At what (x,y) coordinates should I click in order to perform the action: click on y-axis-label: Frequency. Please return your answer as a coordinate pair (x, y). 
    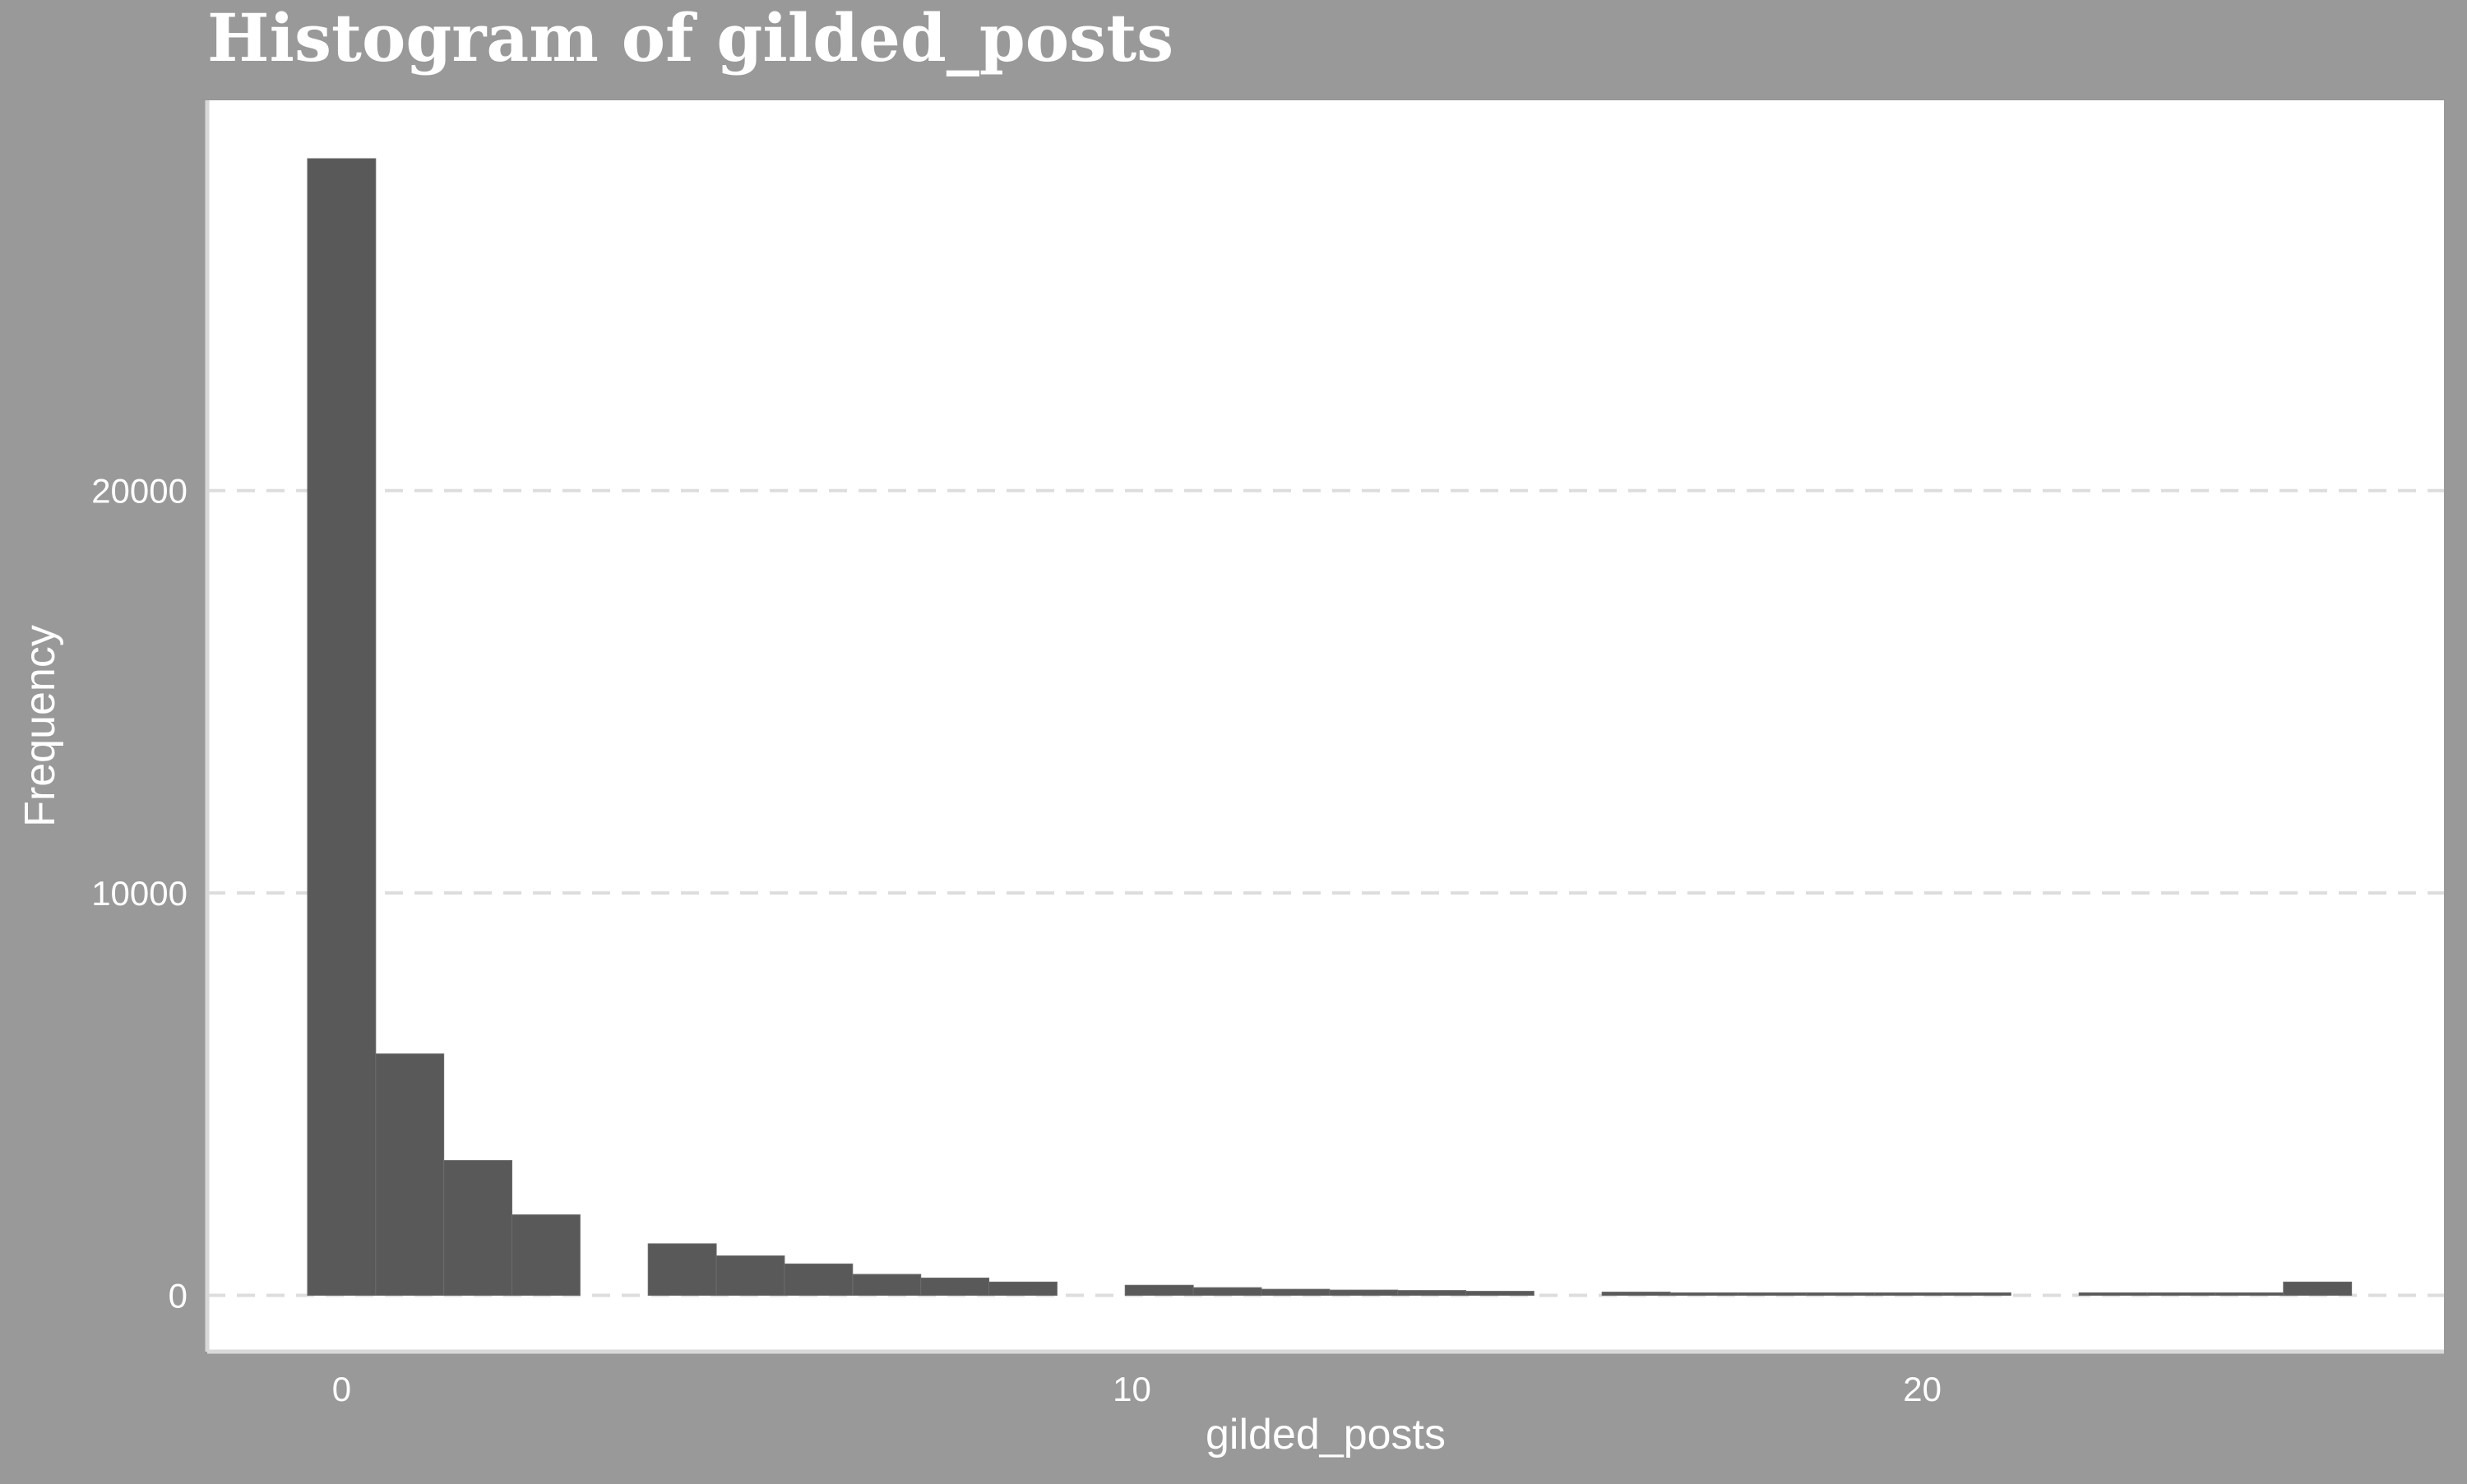
    Looking at the image, I should click on (40, 726).